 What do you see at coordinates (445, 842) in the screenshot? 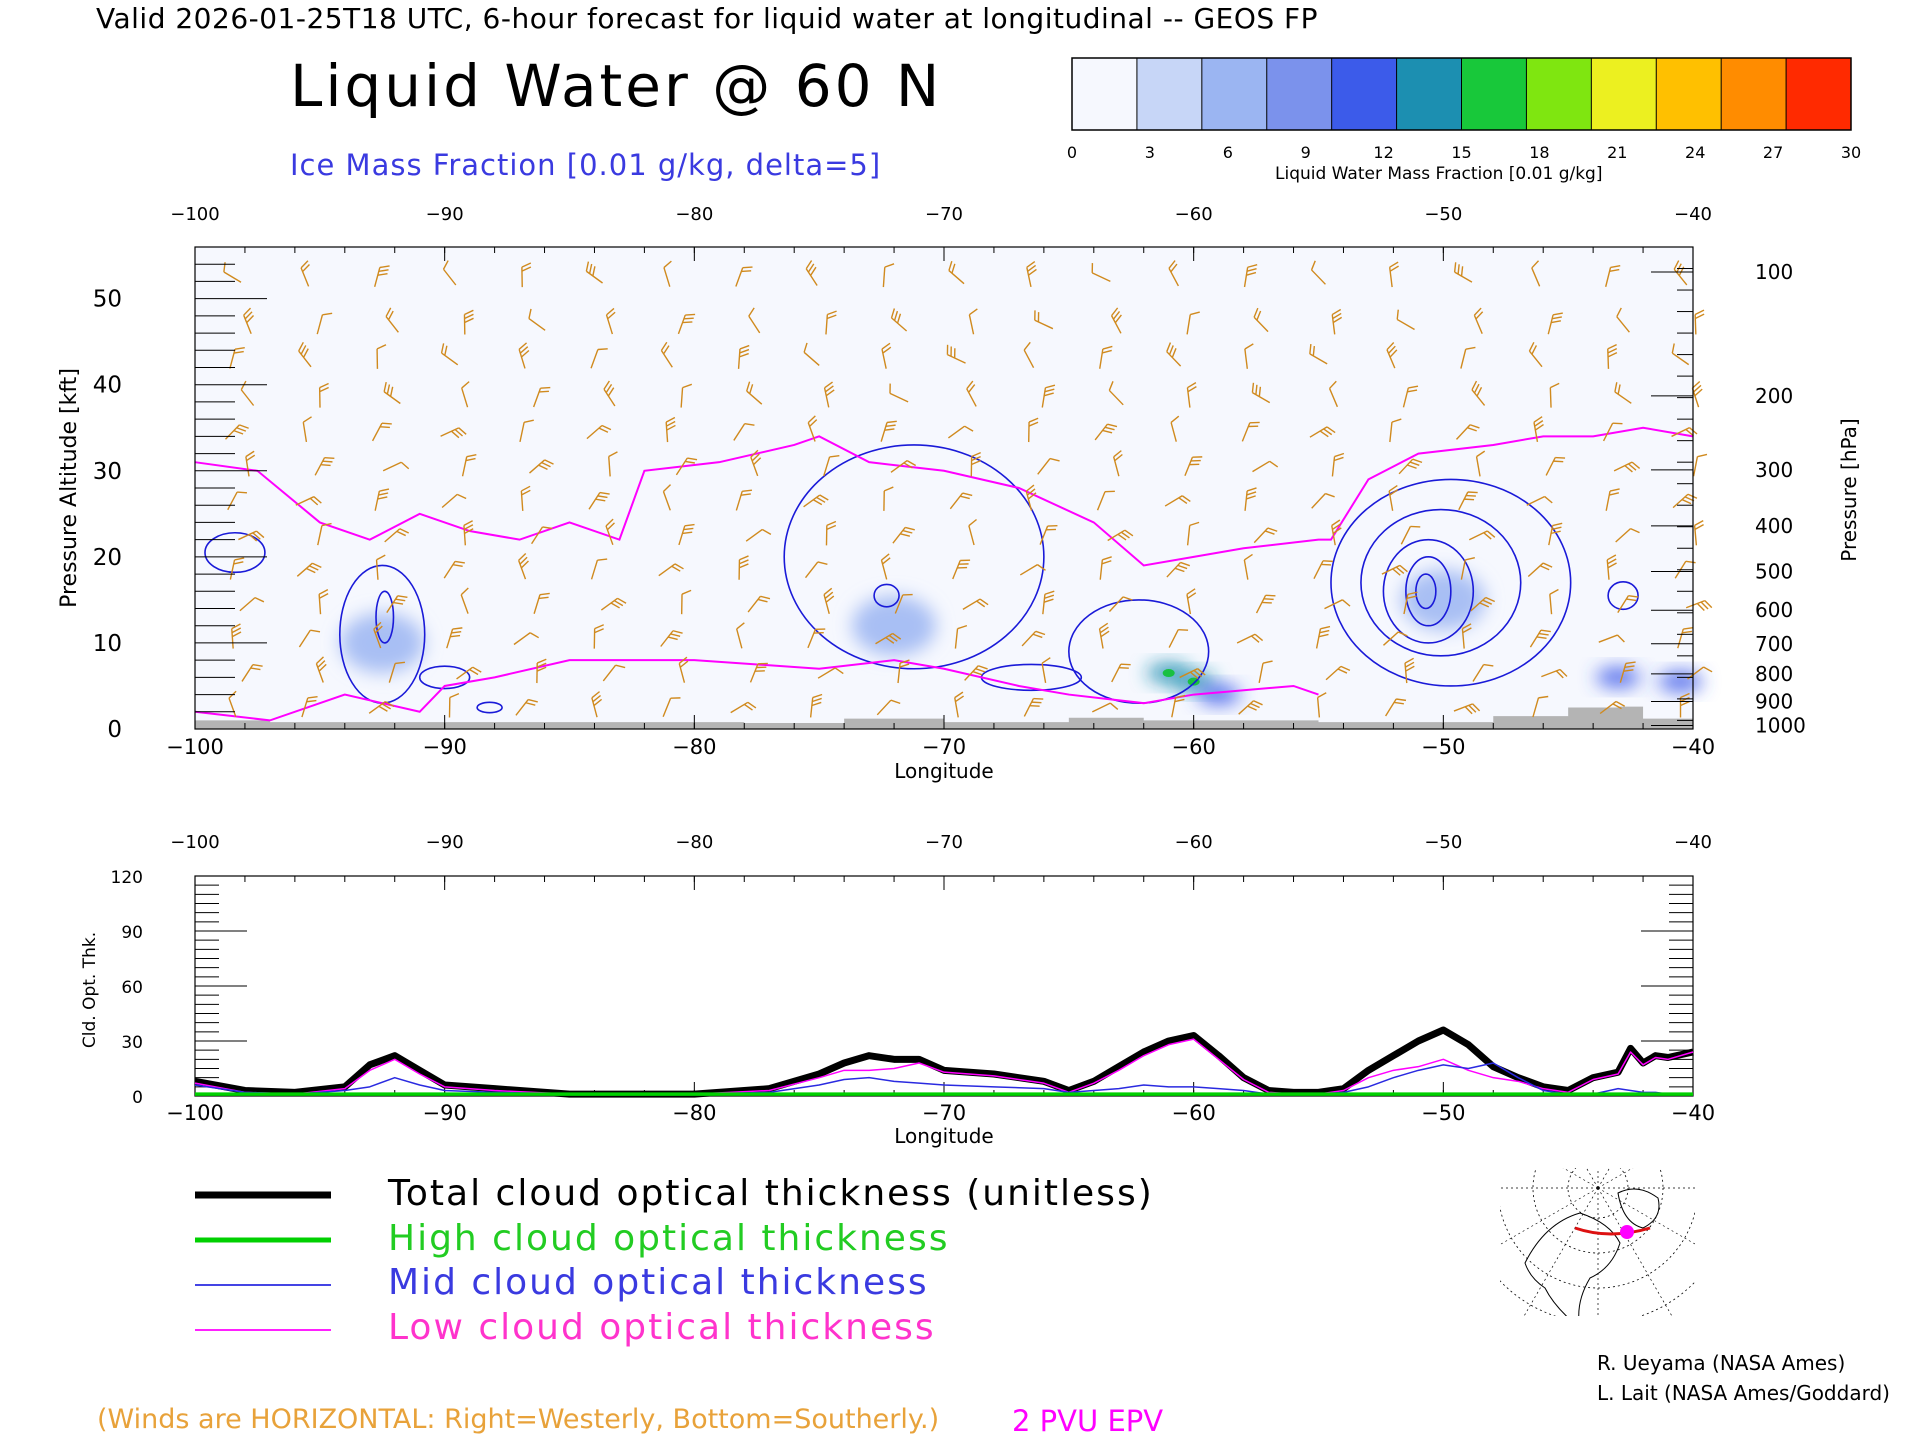
I see `bottom-x-tick-label-top: −90` at bounding box center [445, 842].